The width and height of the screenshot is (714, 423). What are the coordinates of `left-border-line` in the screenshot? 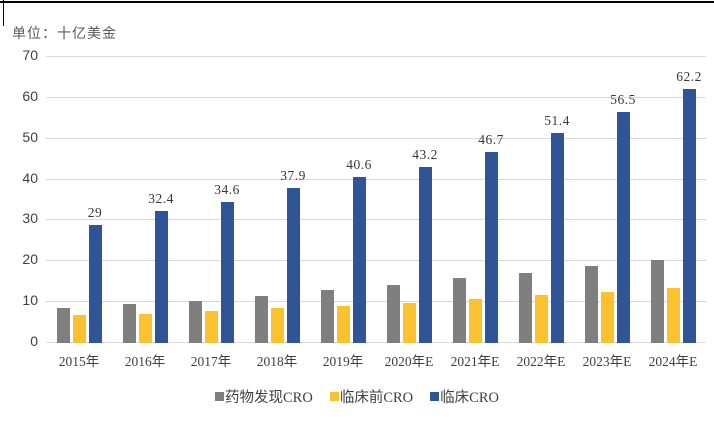 It's located at (3, 13).